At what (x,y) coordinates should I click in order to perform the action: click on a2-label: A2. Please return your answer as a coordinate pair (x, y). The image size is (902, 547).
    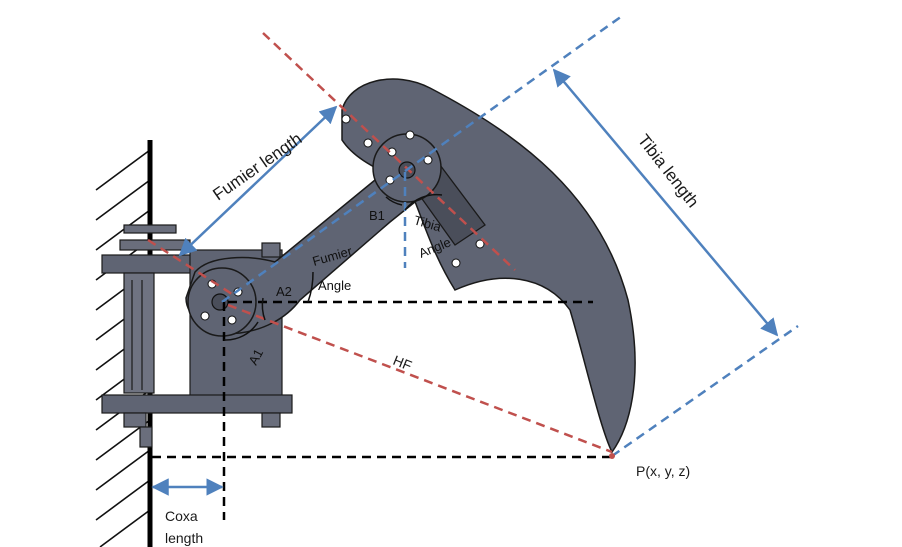
    Looking at the image, I should click on (284, 291).